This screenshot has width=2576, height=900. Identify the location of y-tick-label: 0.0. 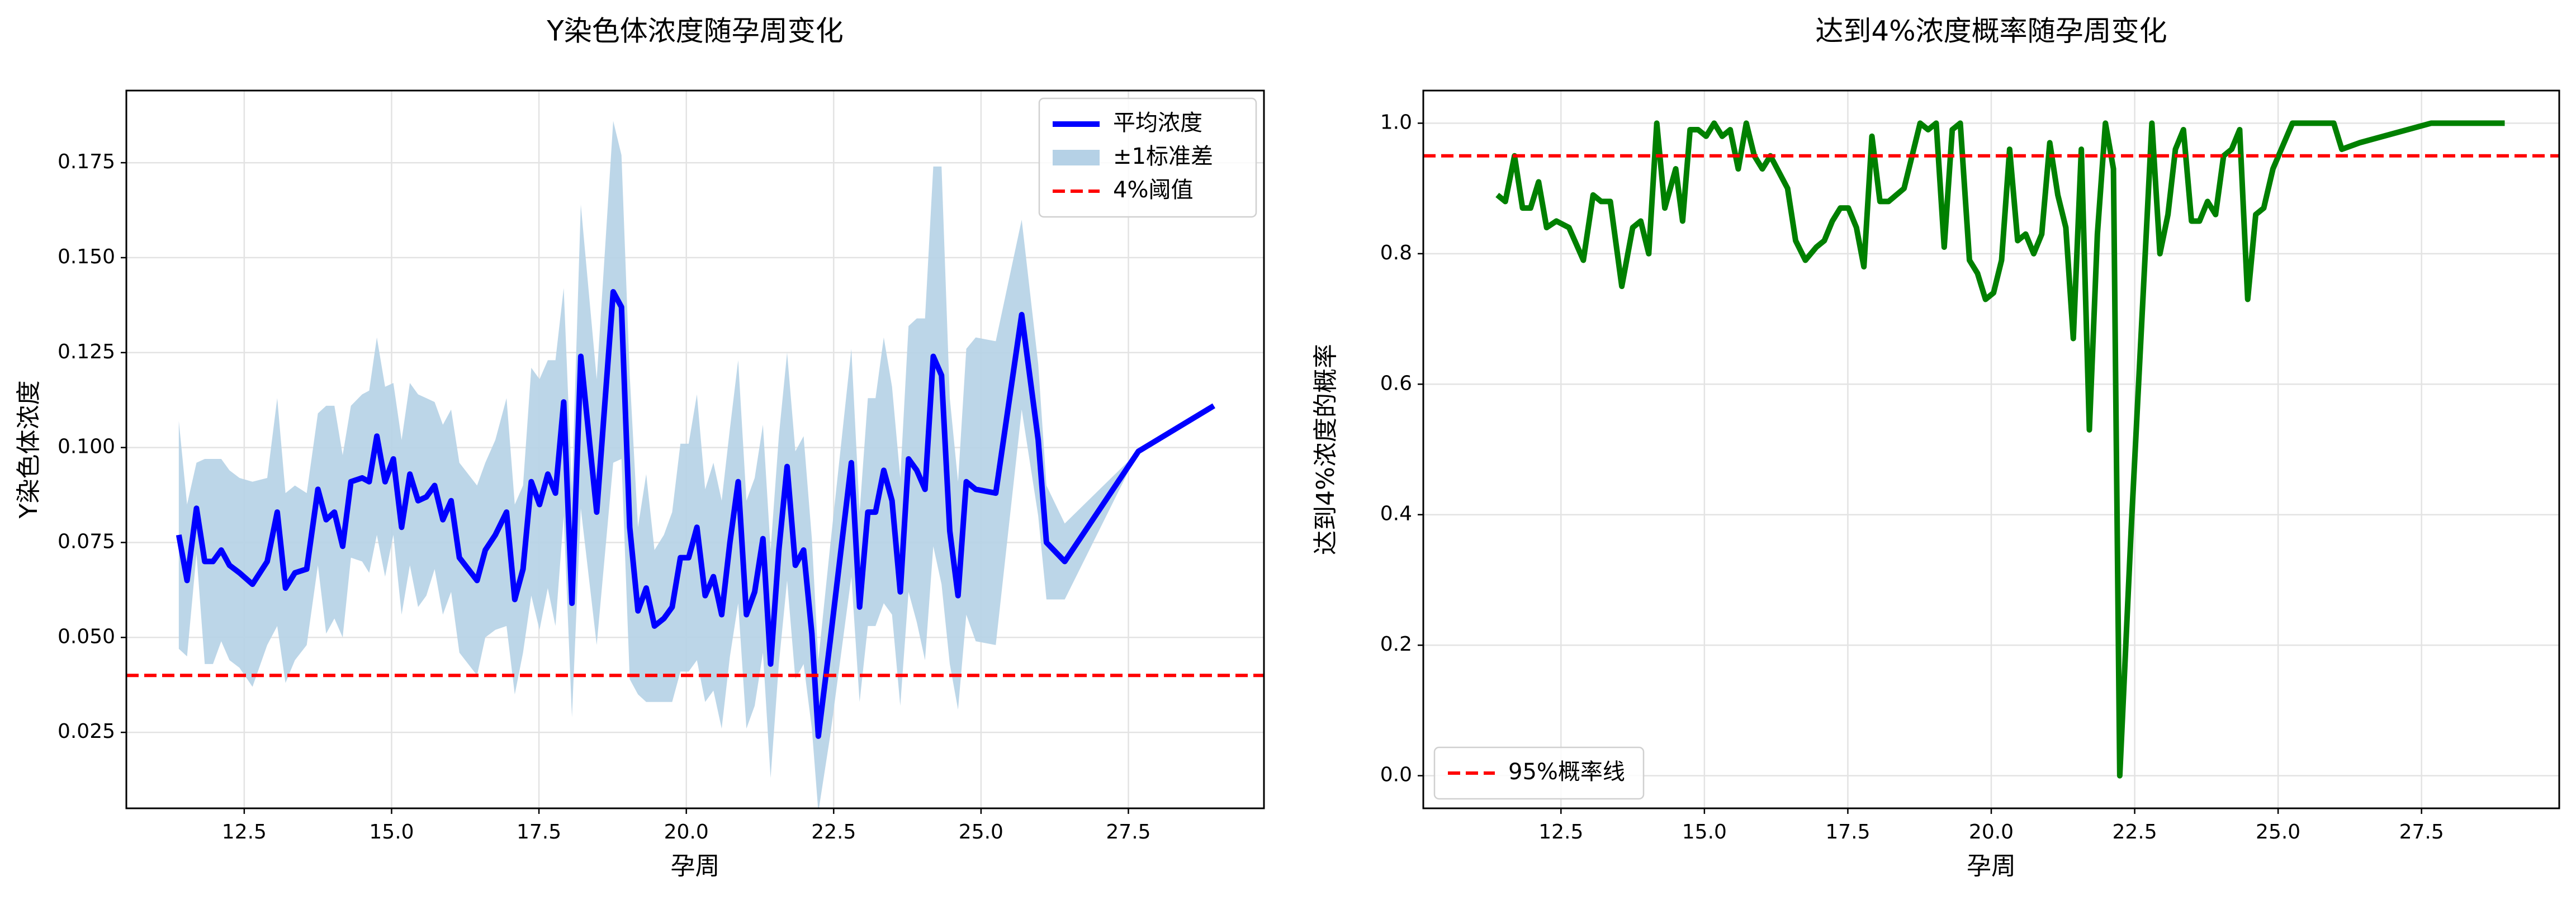
(1396, 775).